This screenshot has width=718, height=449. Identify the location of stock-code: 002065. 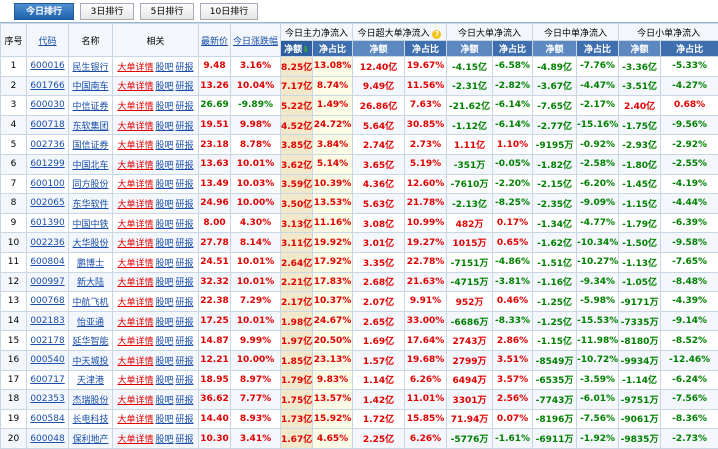
(48, 204).